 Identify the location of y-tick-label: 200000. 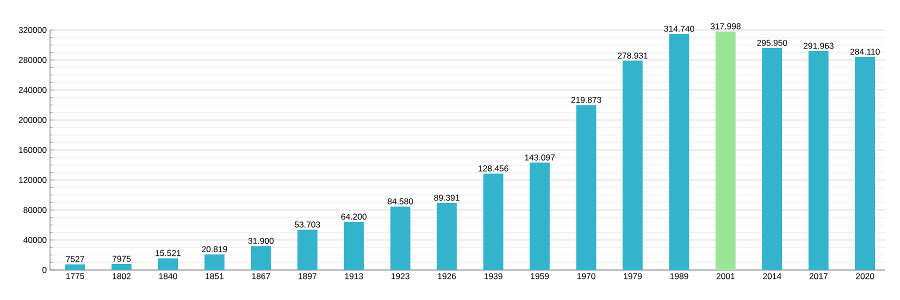
(32, 119).